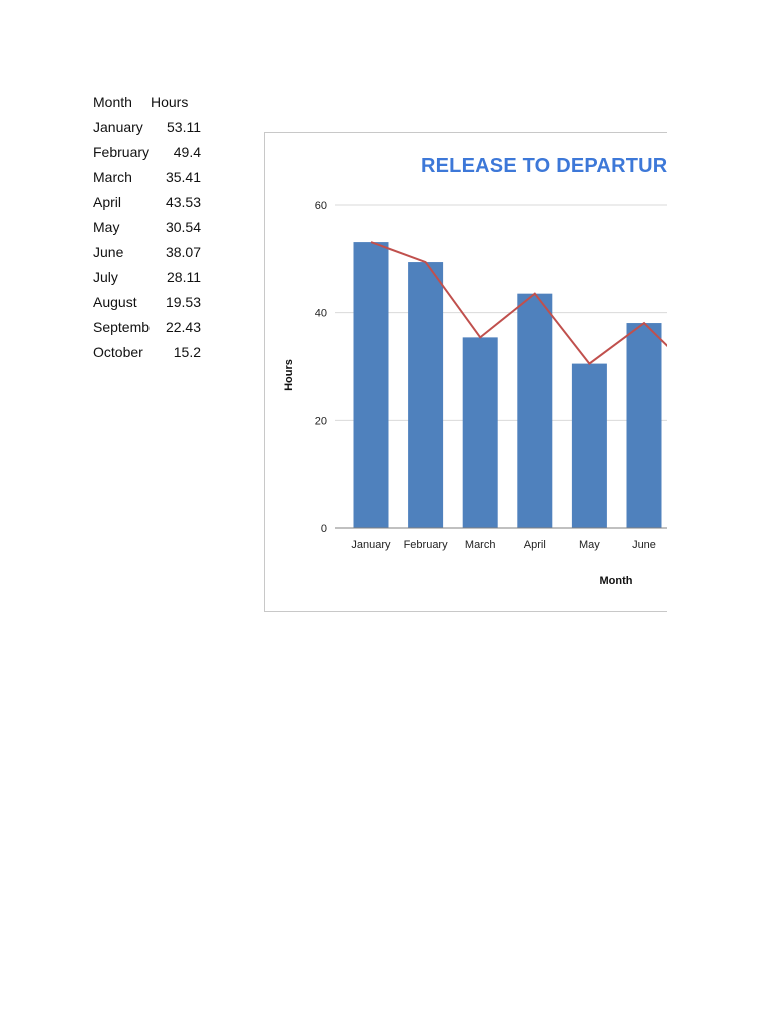 The image size is (768, 1024). I want to click on chart-title: RELEASE TO DEPARTURE DETEN, so click(544, 166).